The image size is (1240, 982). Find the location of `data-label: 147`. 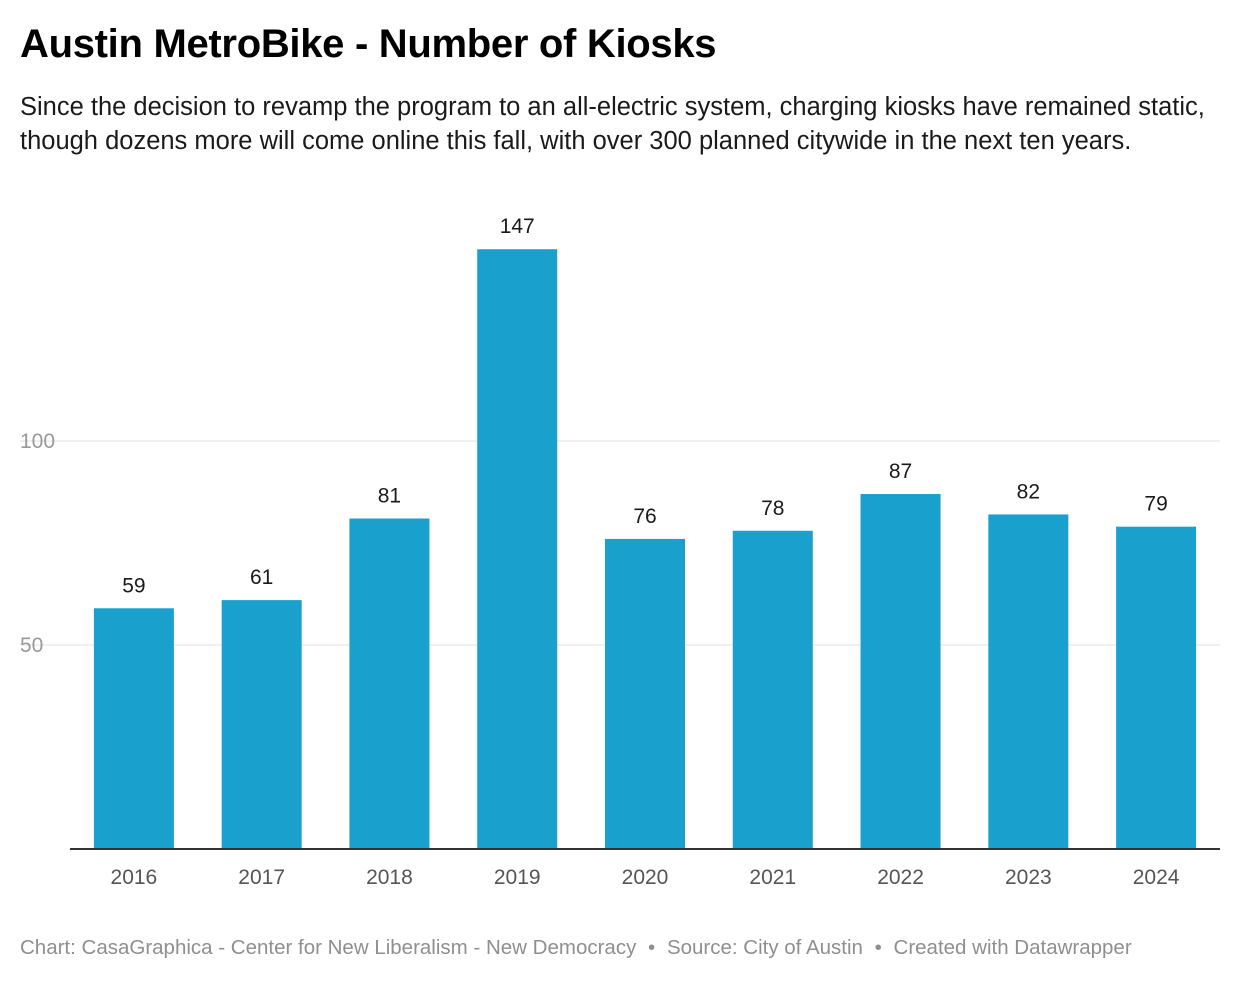

data-label: 147 is located at coordinates (517, 226).